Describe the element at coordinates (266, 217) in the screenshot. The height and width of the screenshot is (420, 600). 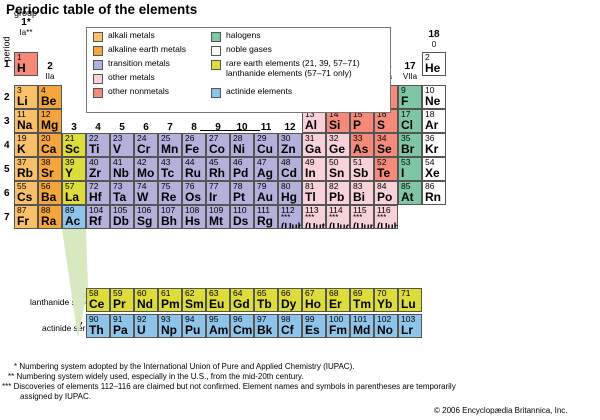
I see `element-rg: 111 Rg` at that location.